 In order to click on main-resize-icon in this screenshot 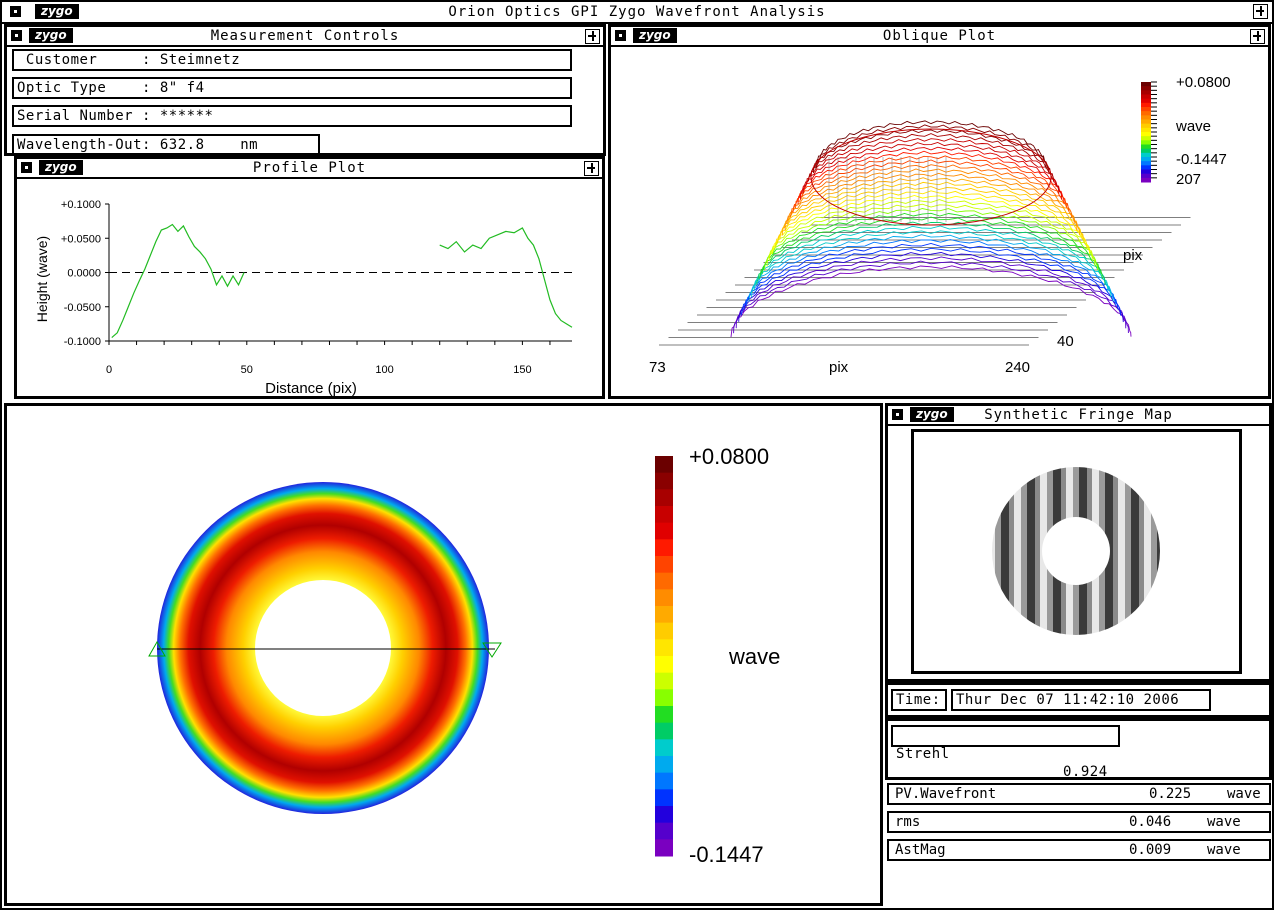, I will do `click(1260, 11)`.